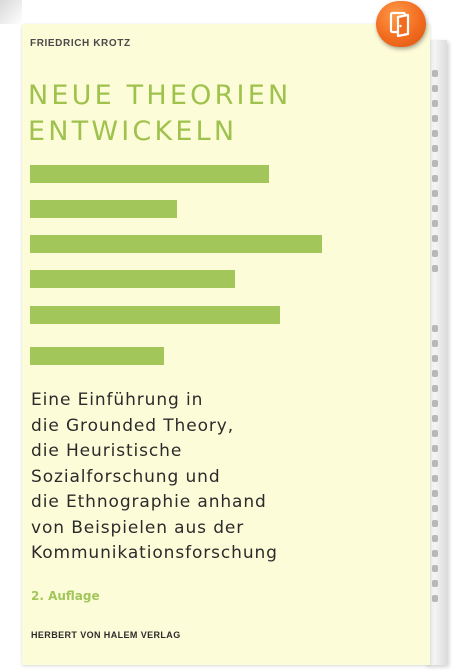 This screenshot has width=454, height=670. I want to click on subtitle-line: Sozialforschung und, so click(126, 476).